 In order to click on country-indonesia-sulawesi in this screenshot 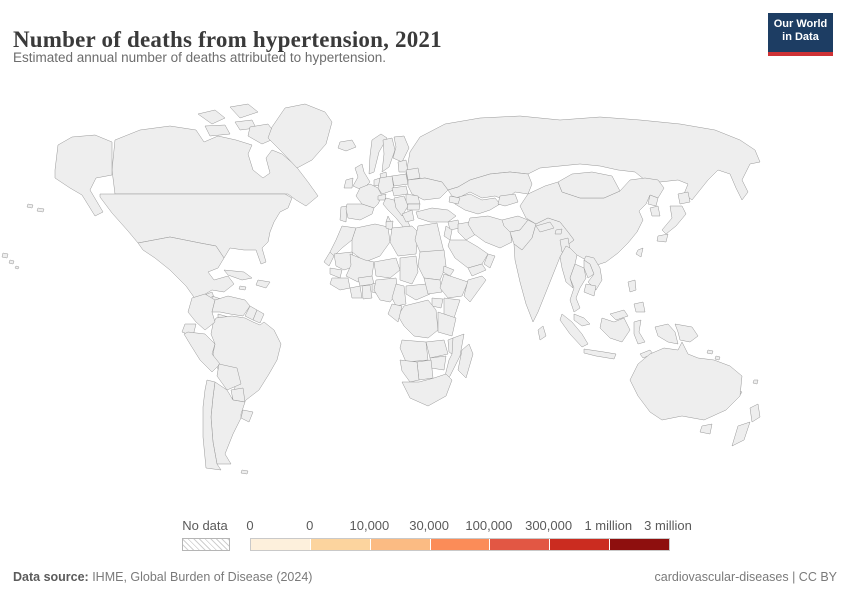, I will do `click(639, 332)`.